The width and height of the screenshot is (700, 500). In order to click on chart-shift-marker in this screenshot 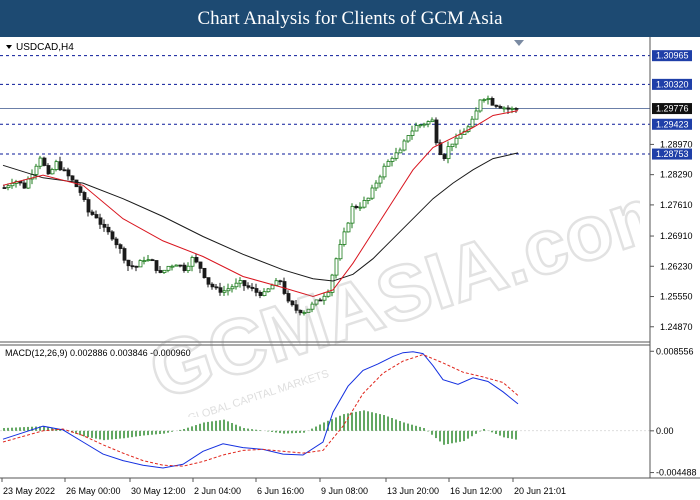, I will do `click(519, 43)`.